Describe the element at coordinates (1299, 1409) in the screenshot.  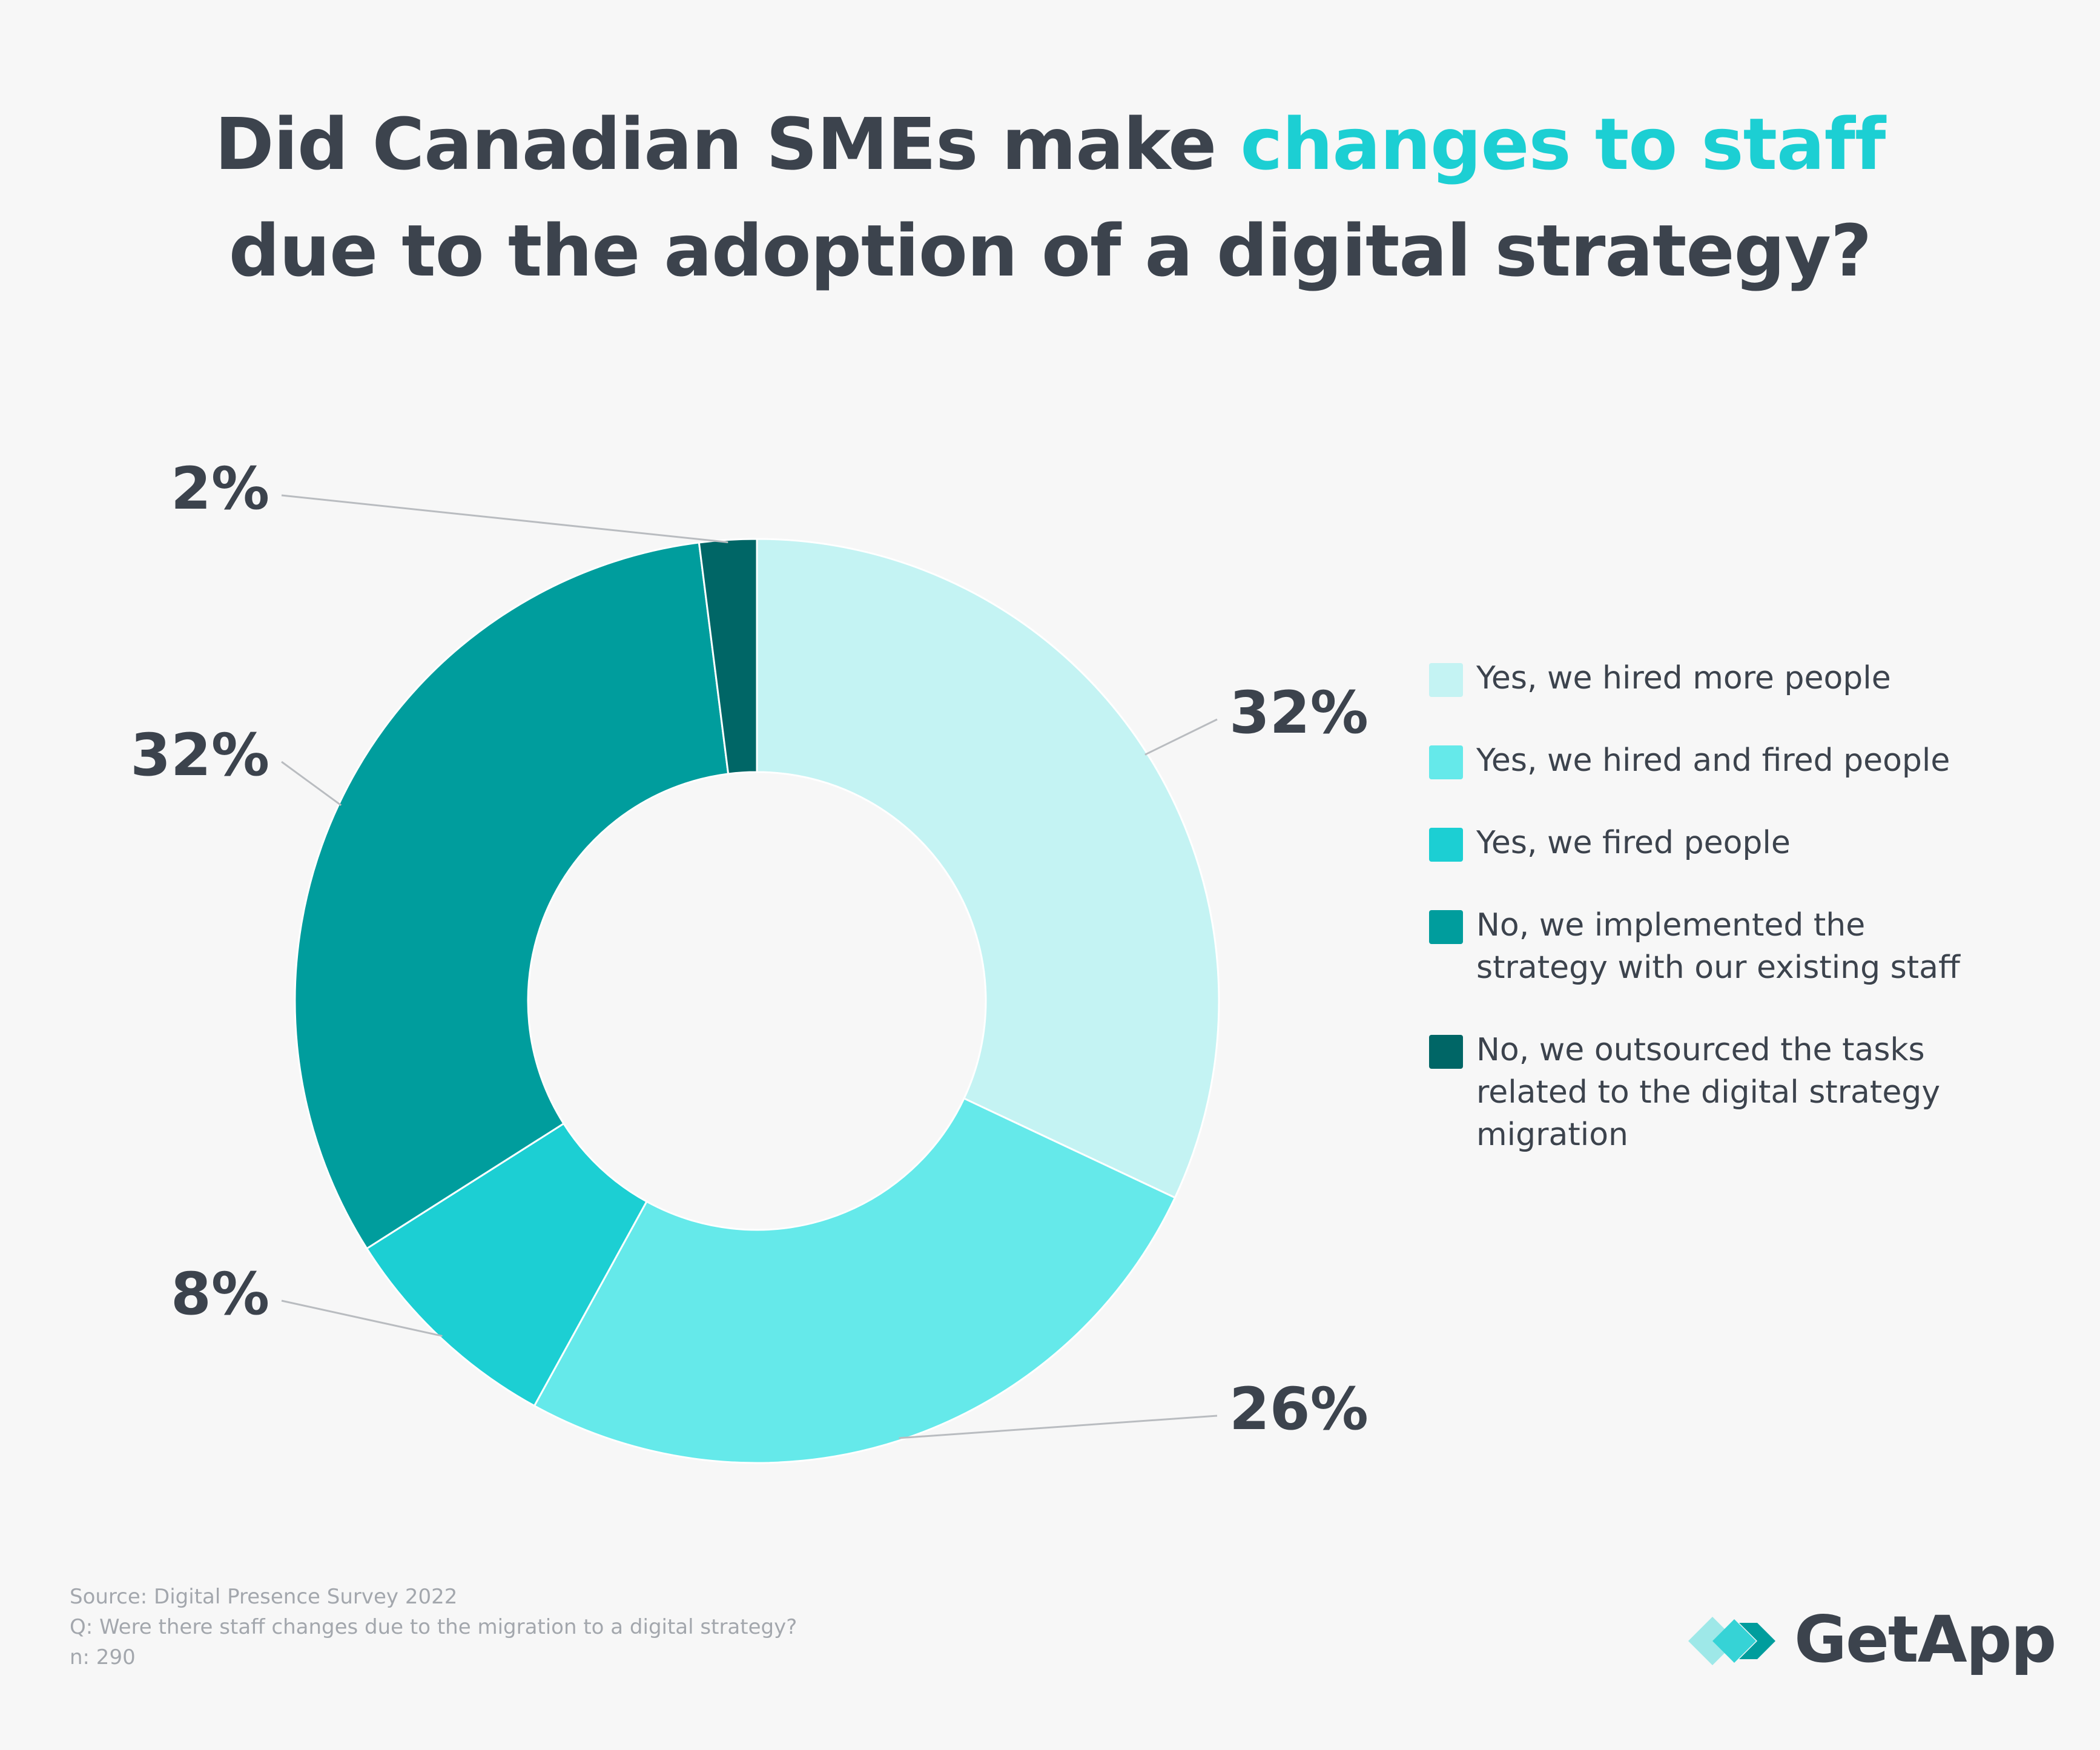
I see `data-label: 26%` at that location.